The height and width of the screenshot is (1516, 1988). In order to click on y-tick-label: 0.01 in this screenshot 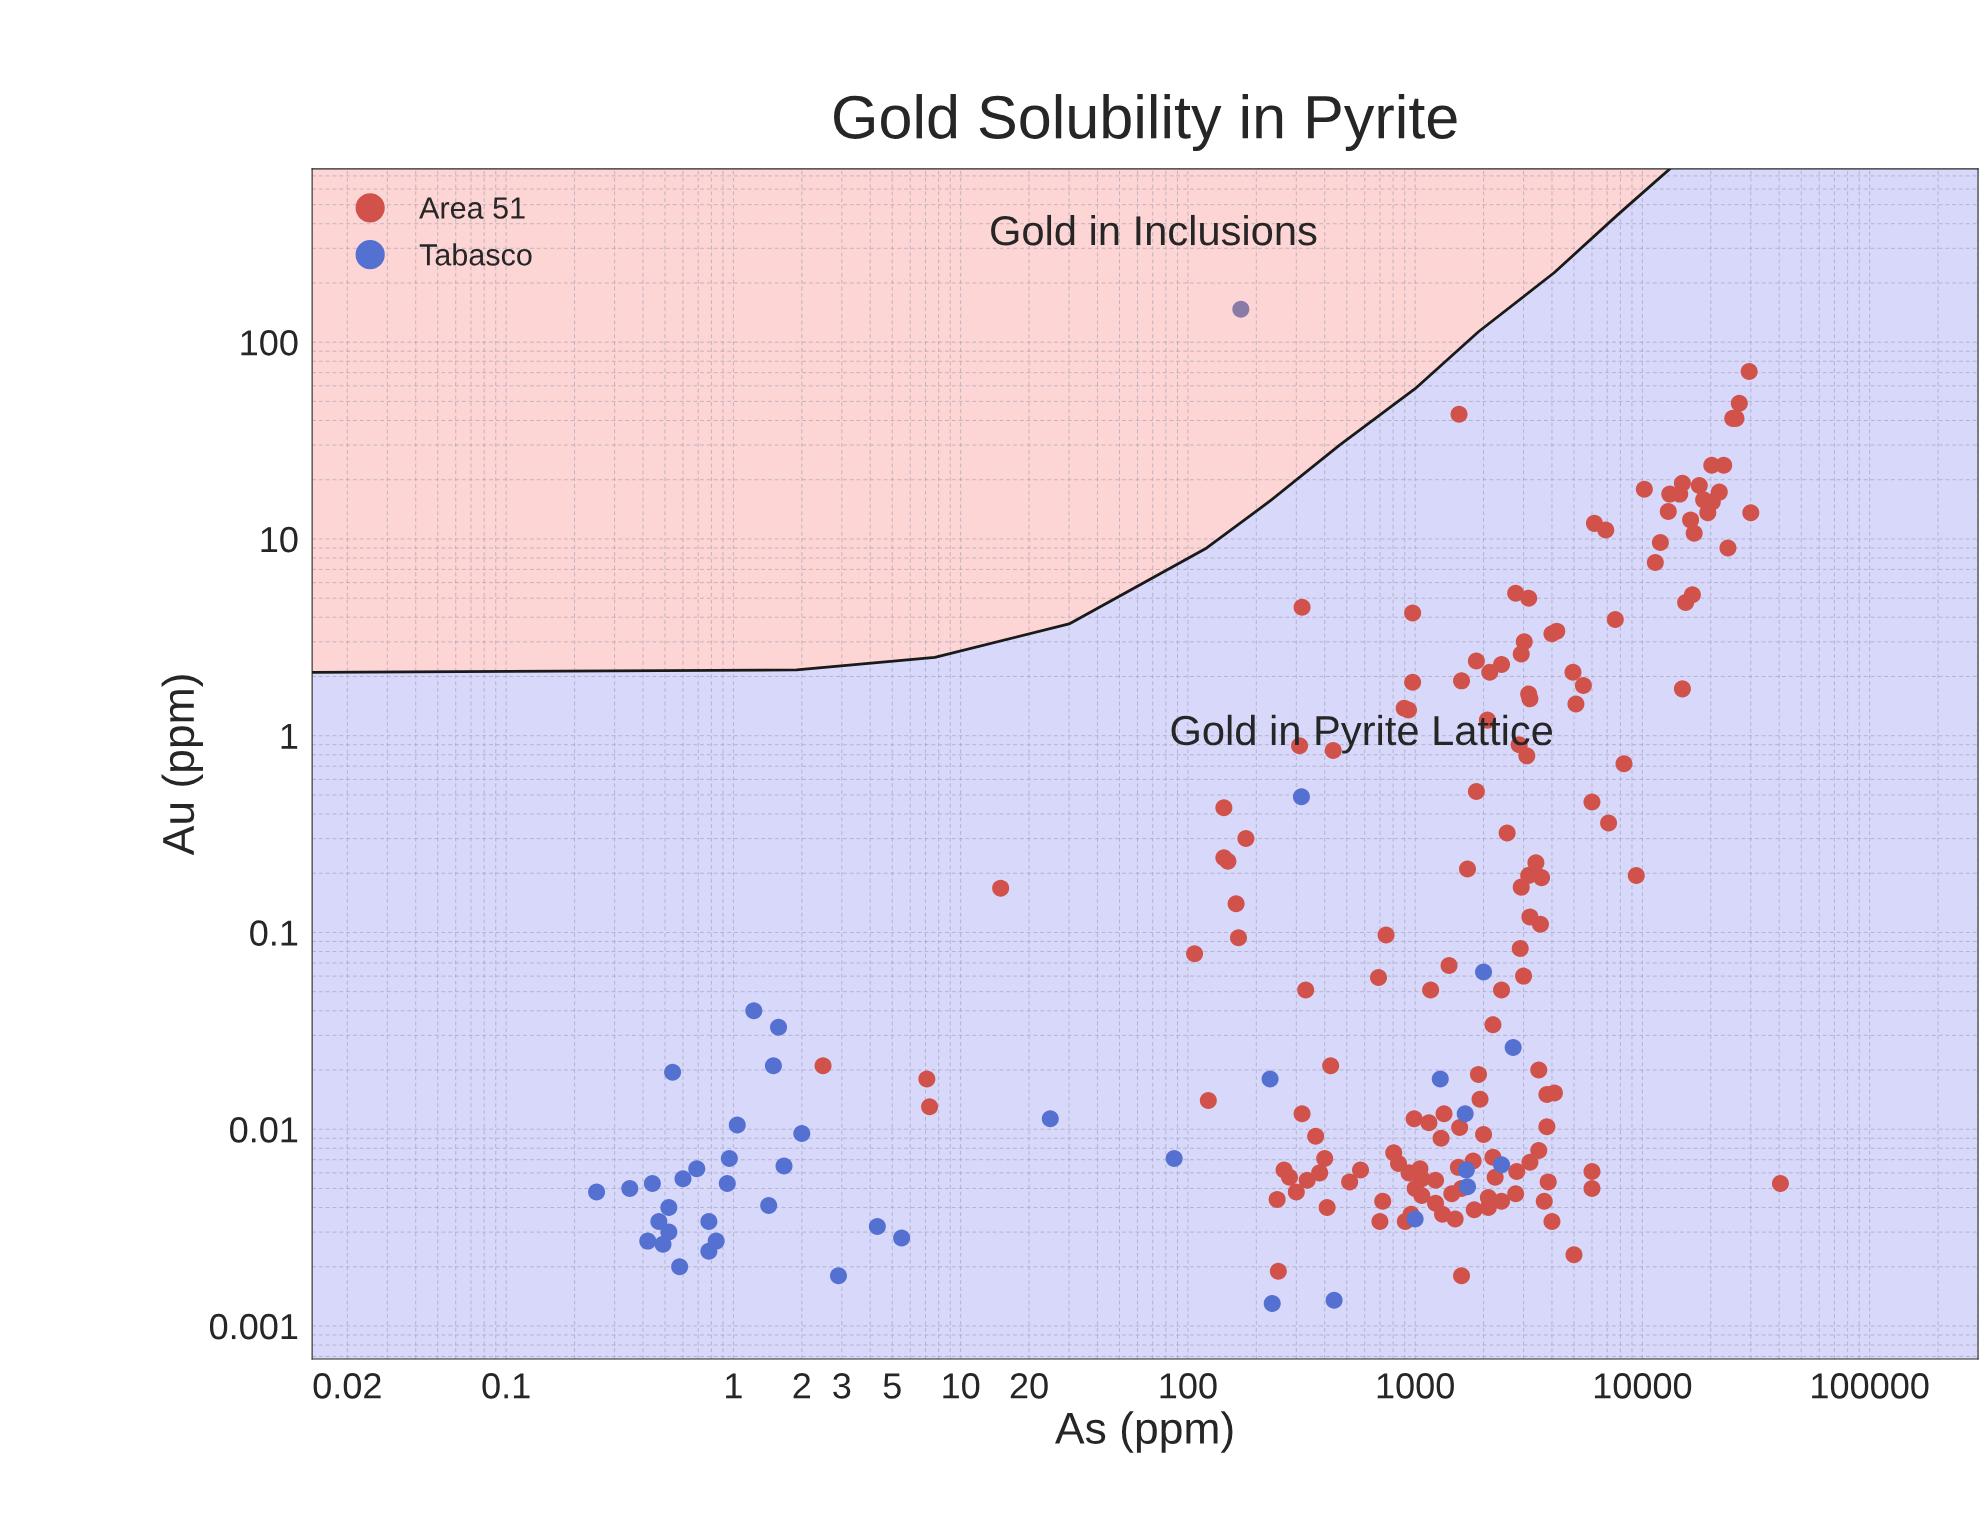, I will do `click(264, 1130)`.